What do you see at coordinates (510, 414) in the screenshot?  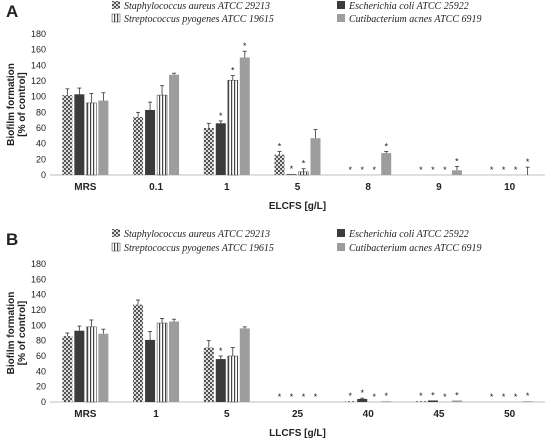 I see `x-tick-label: 50` at bounding box center [510, 414].